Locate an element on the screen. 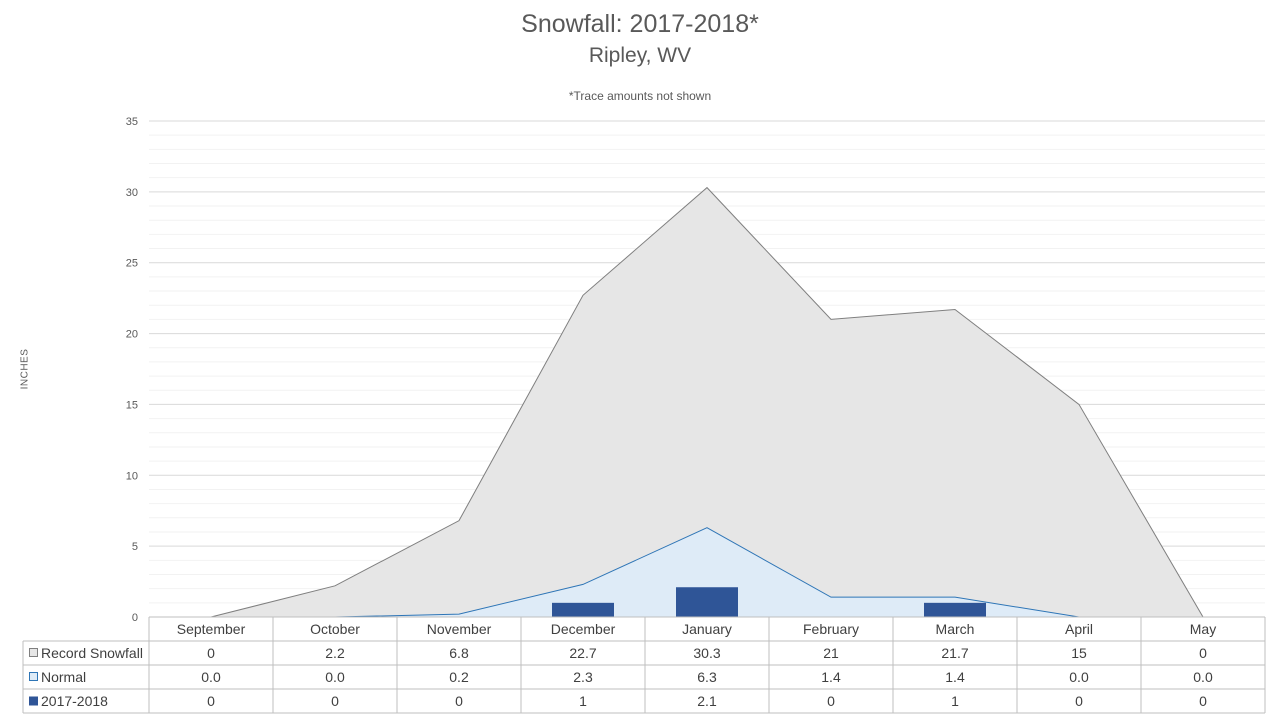 The width and height of the screenshot is (1280, 720). y-tick-label: 25 is located at coordinates (132, 264).